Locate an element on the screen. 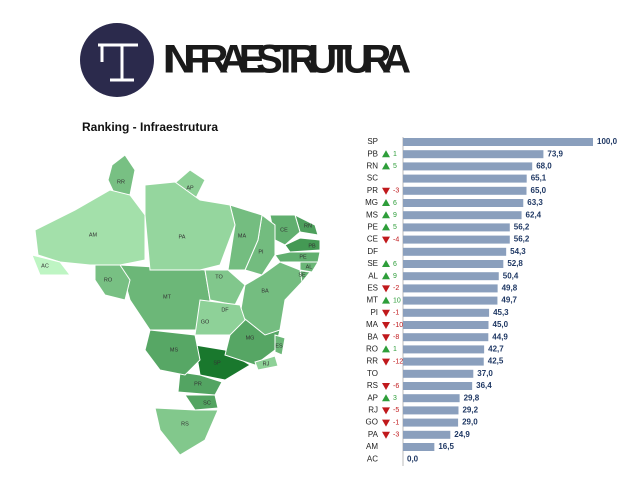 Image resolution: width=640 pixels, height=480 pixels. category-label: ES is located at coordinates (372, 288).